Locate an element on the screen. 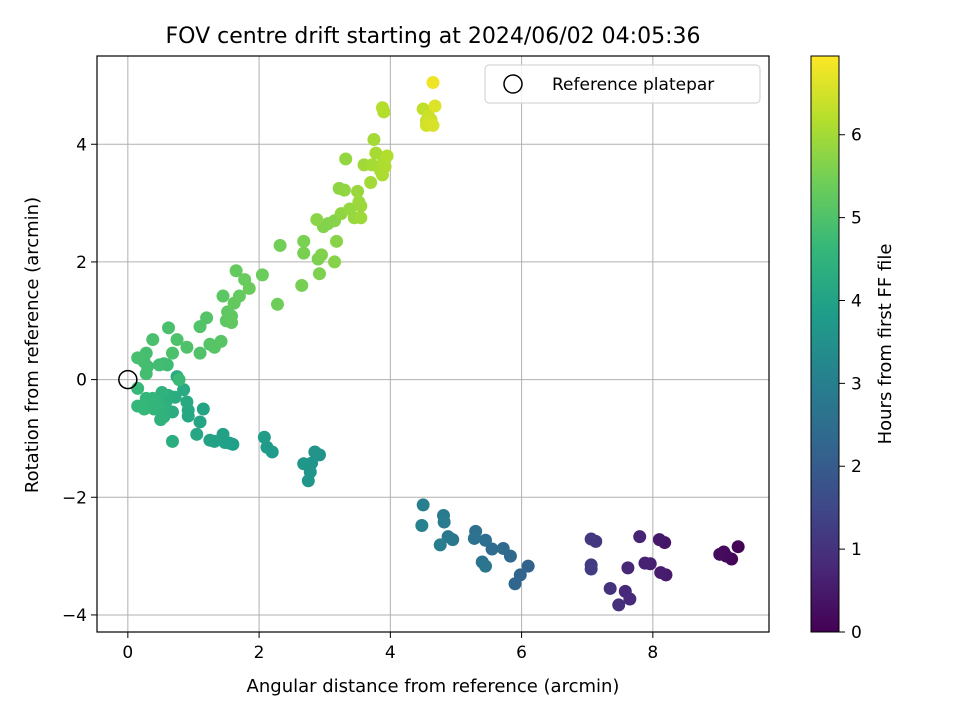 The width and height of the screenshot is (960, 720). colorbar-tick-label: 2 is located at coordinates (856, 467).